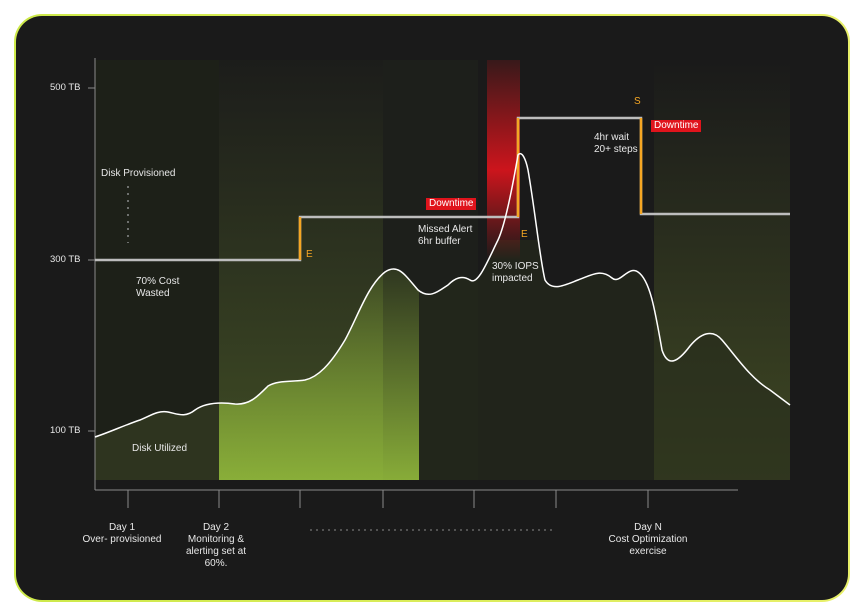  What do you see at coordinates (515, 272) in the screenshot?
I see `iops-impact-label: 30% IOPS impacted` at bounding box center [515, 272].